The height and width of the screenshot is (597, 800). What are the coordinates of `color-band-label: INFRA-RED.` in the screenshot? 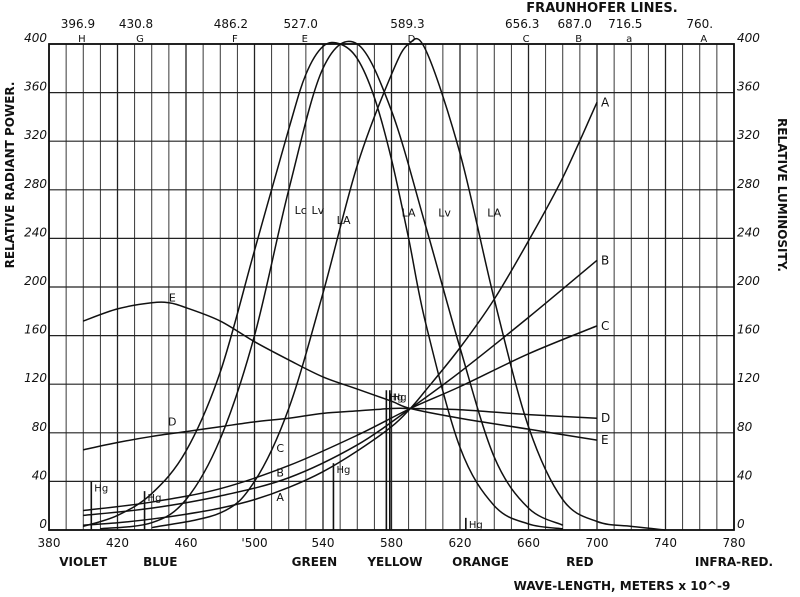 It's located at (734, 562).